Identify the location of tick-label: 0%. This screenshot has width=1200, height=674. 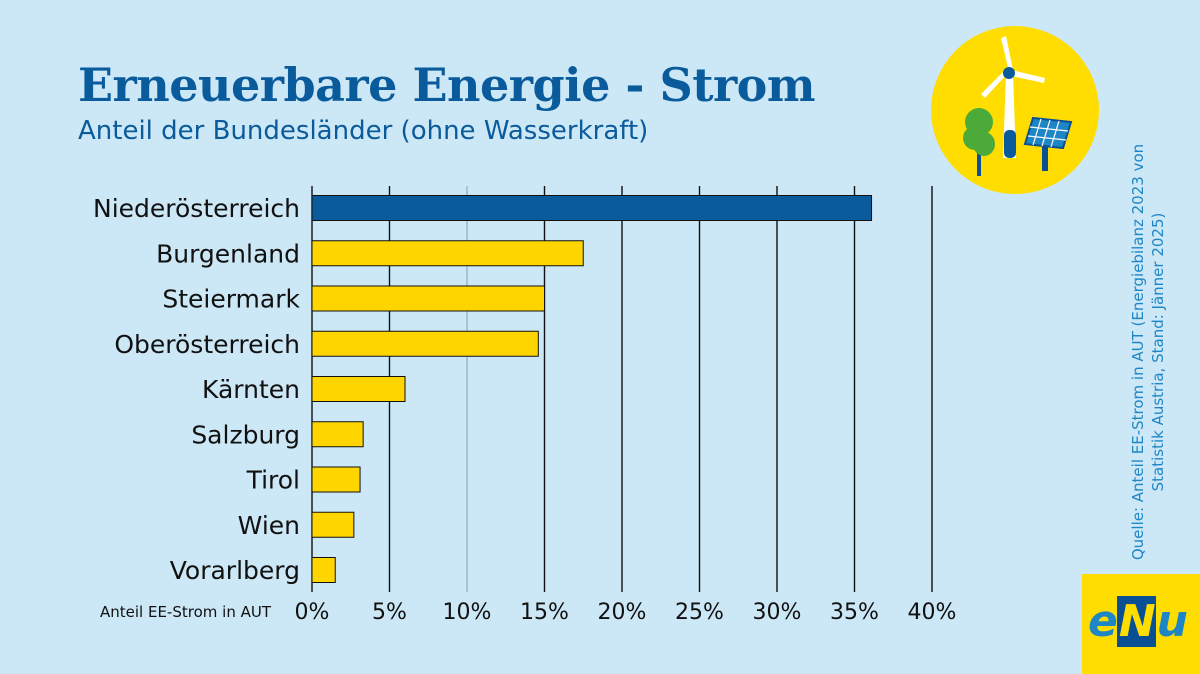
(312, 612).